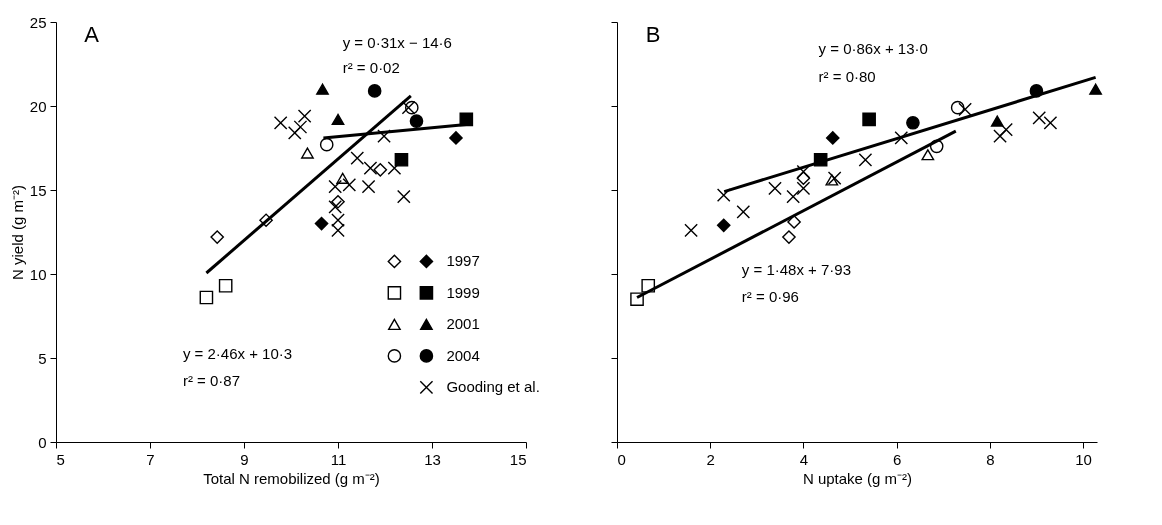  I want to click on legend-label: Gooding et al., so click(493, 387).